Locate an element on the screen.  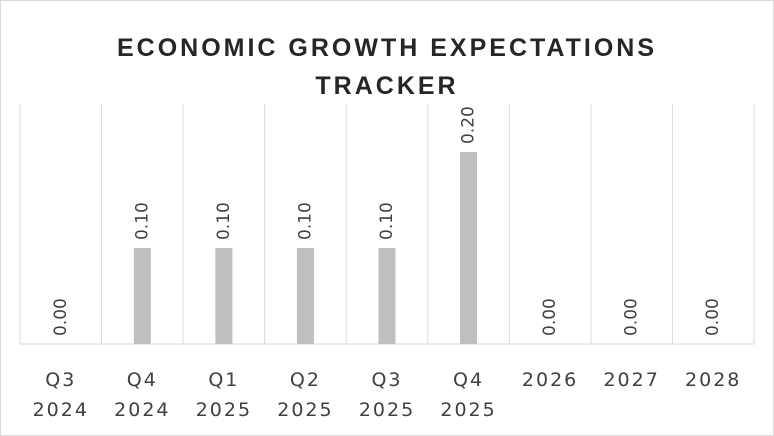
x-tick-label: Q3 2025 is located at coordinates (387, 395).